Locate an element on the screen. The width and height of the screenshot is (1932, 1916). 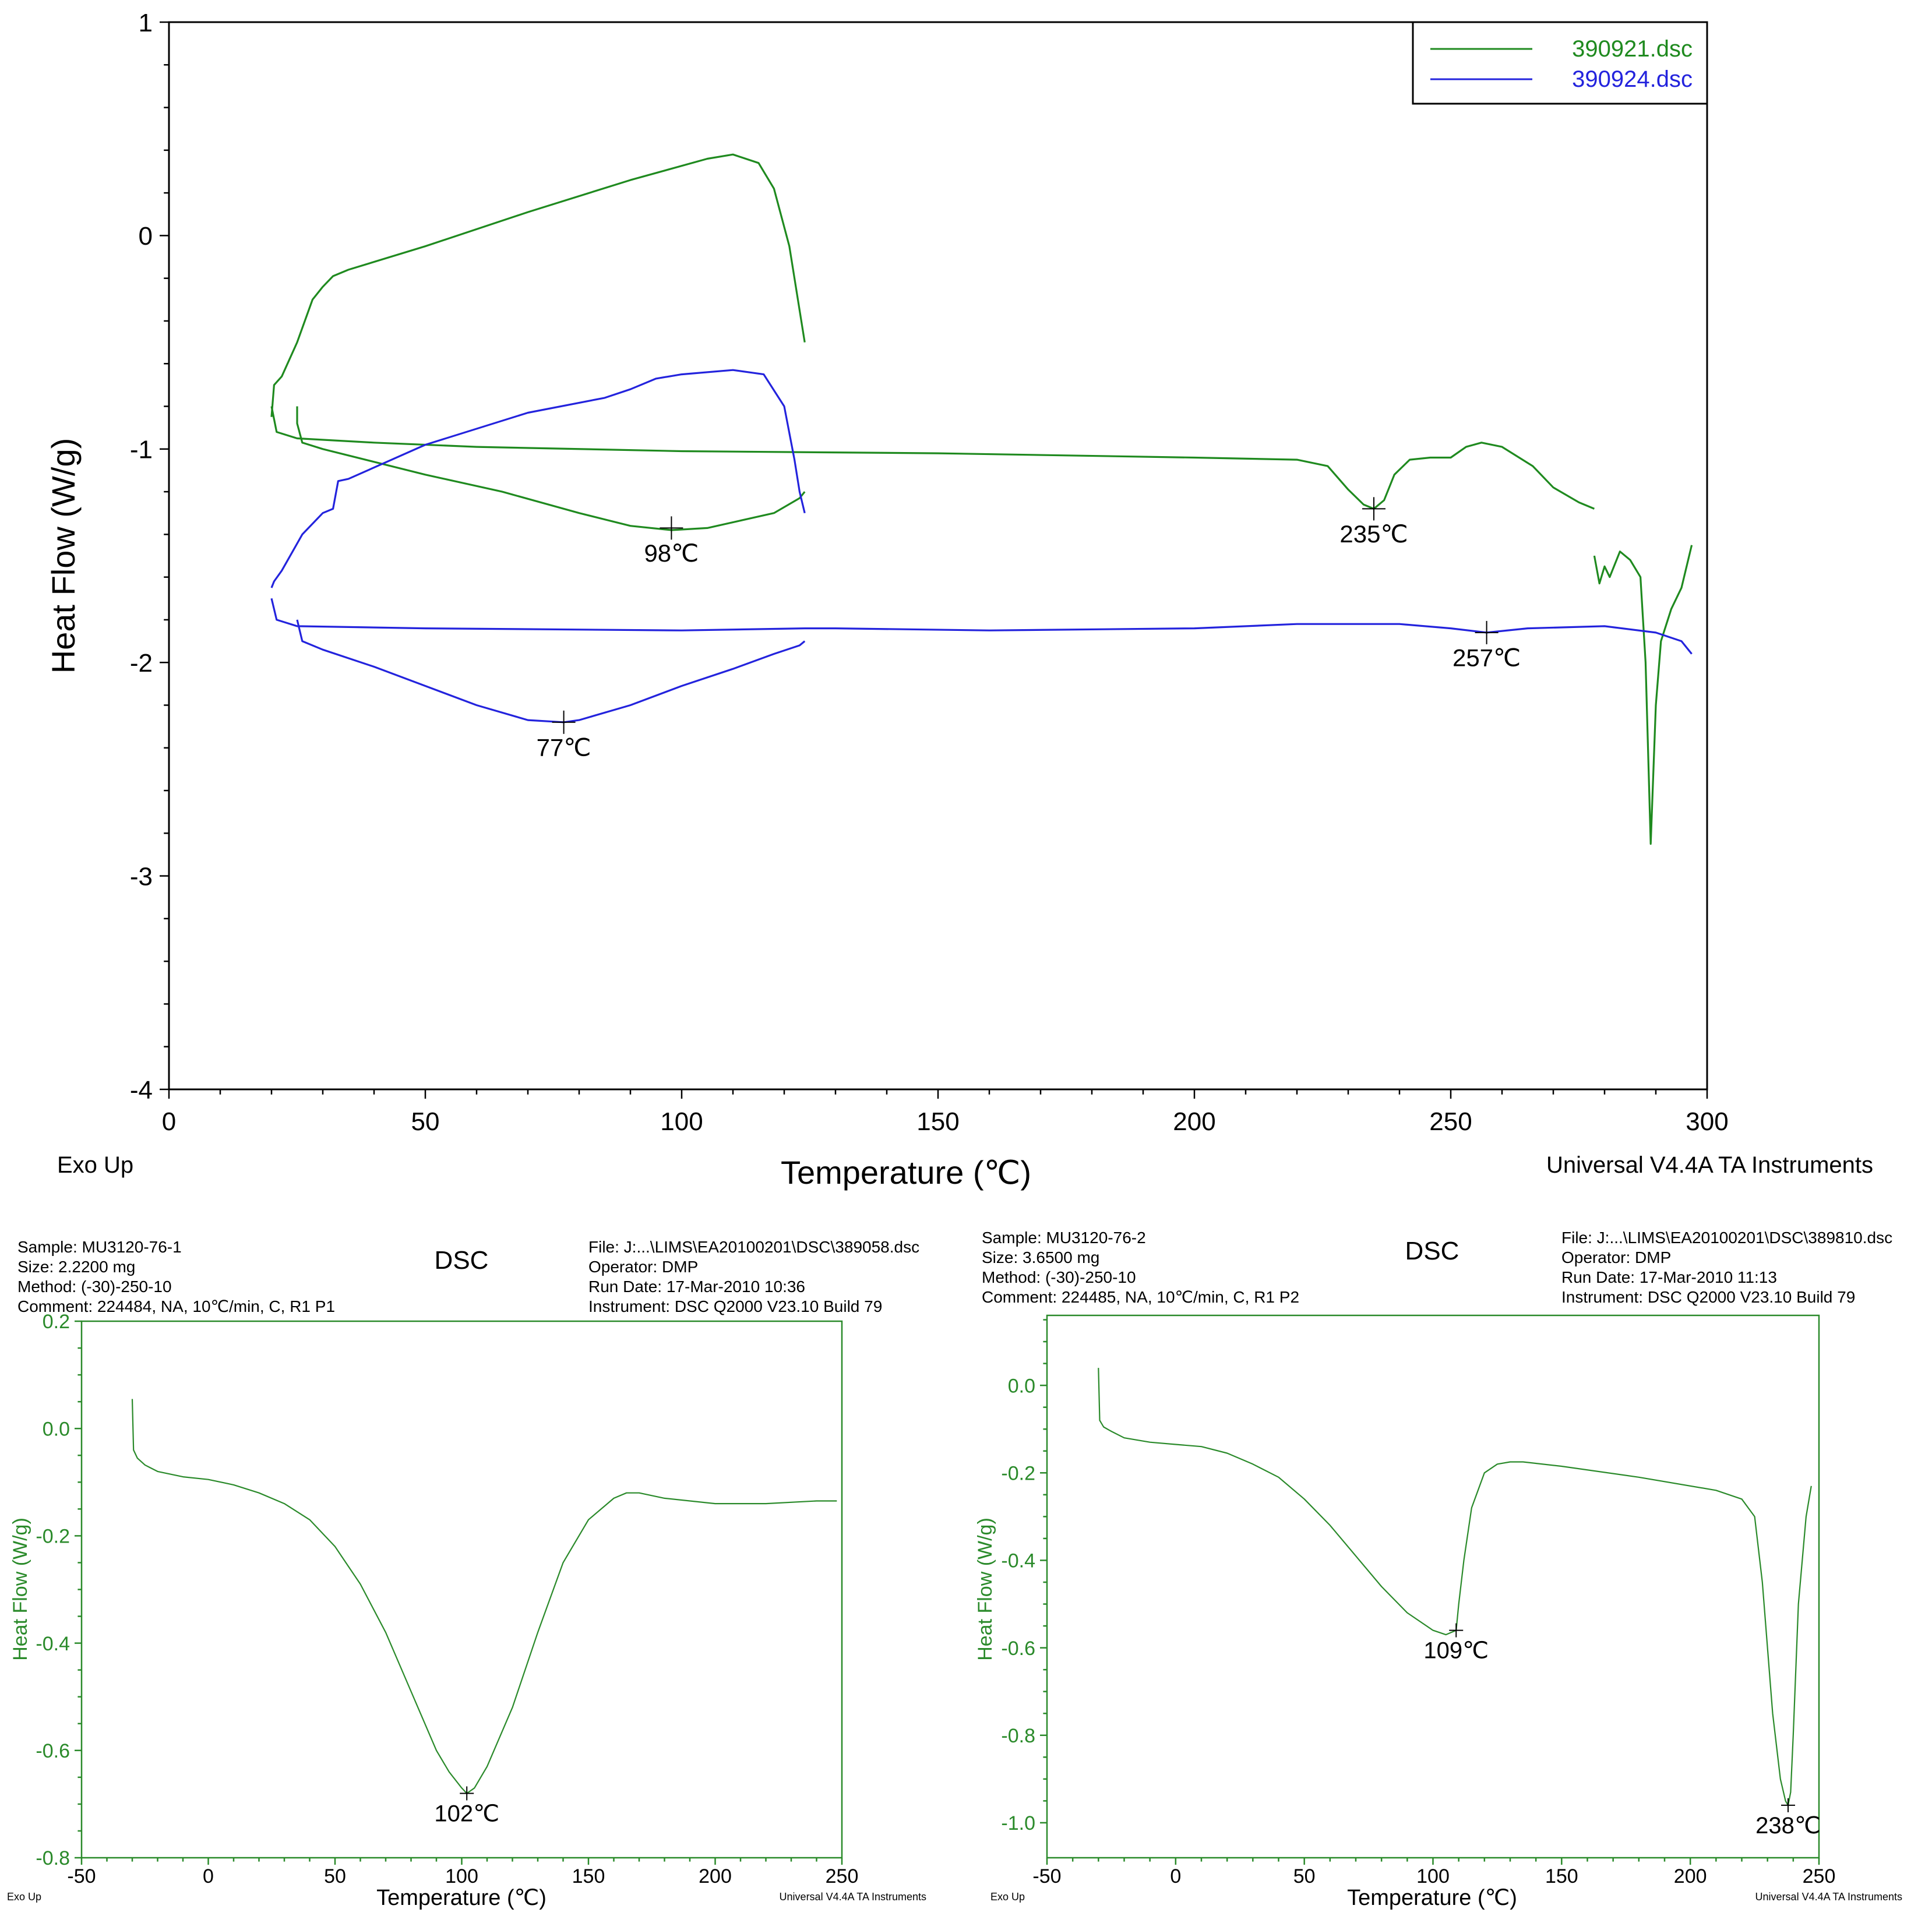
br-file-line-3: Run Date: 17-Mar-2010 11:13 is located at coordinates (1669, 1277).